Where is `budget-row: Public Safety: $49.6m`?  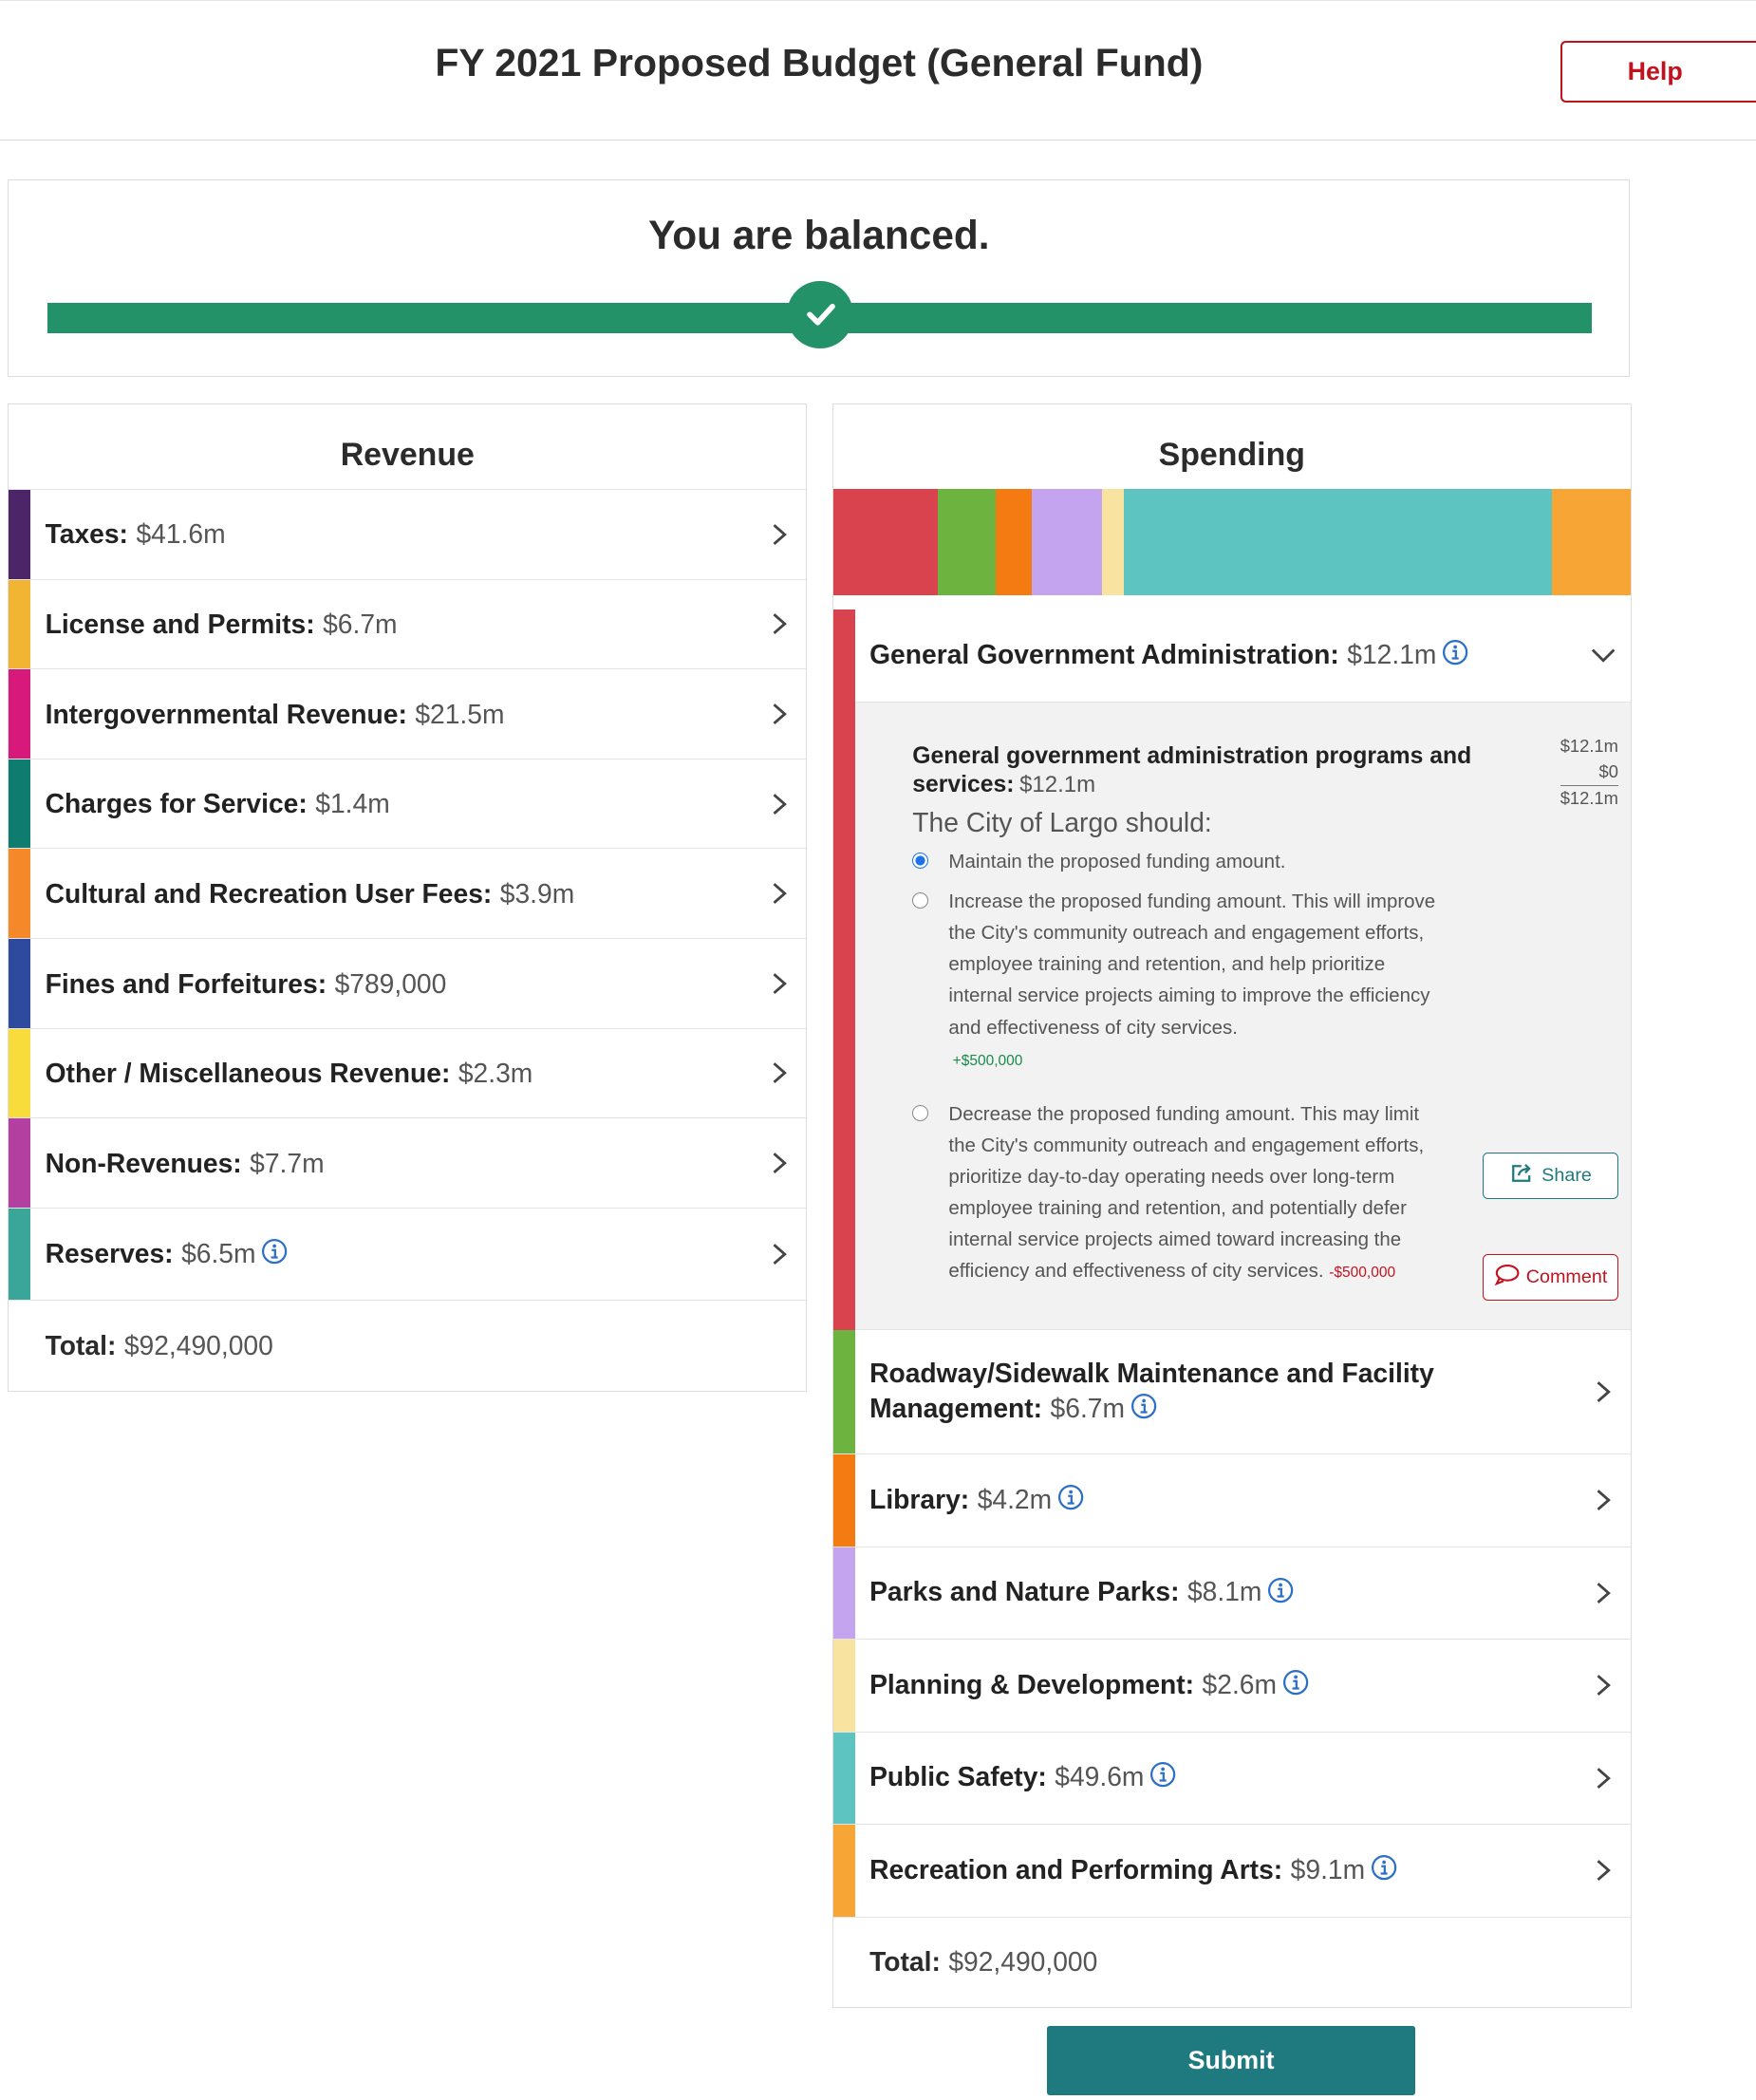
budget-row: Public Safety: $49.6m is located at coordinates (1231, 1779).